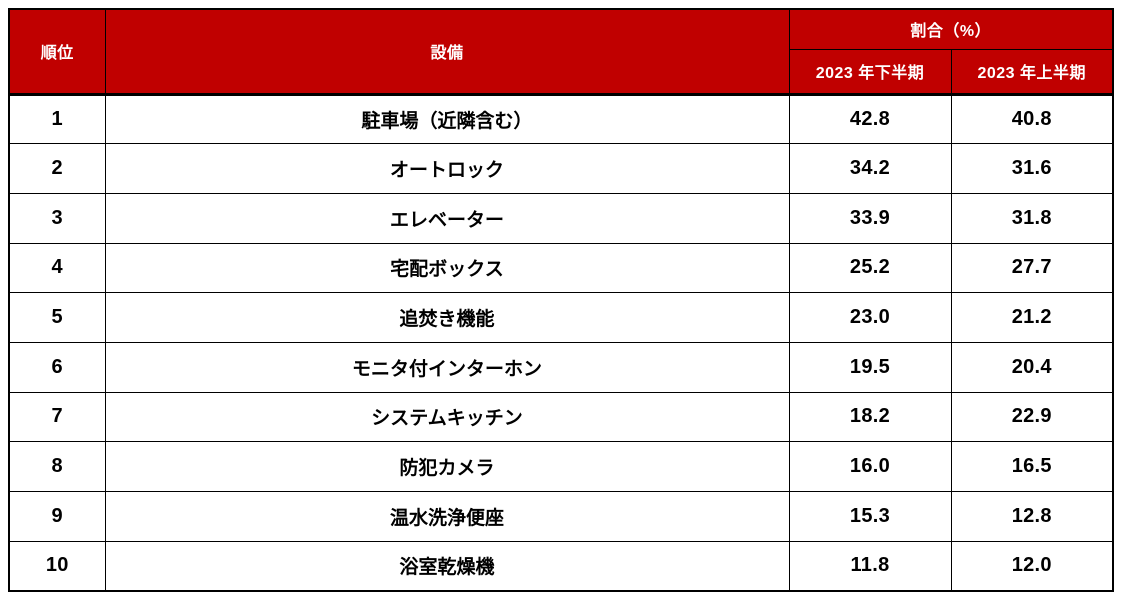 The width and height of the screenshot is (1122, 598). What do you see at coordinates (57, 119) in the screenshot?
I see `rank-cell: 1` at bounding box center [57, 119].